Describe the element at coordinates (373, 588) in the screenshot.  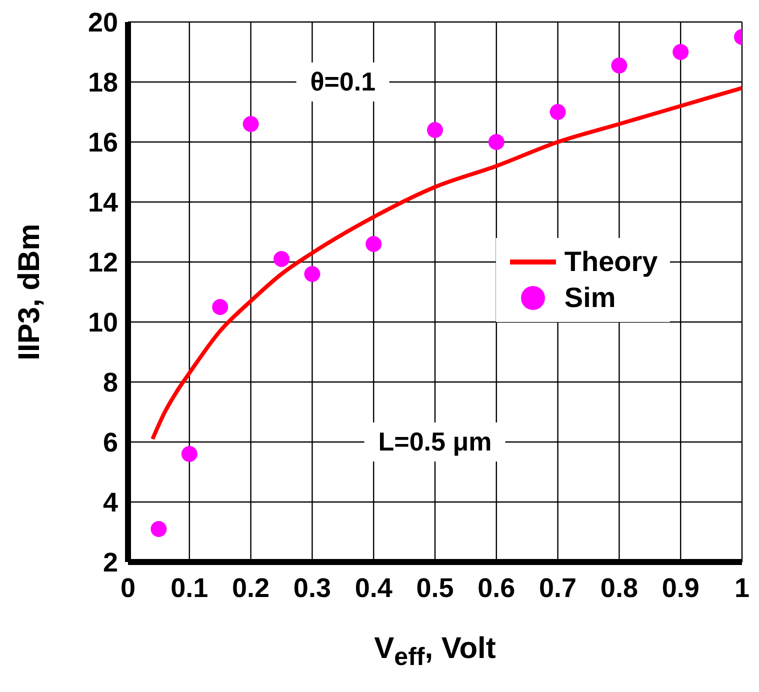
I see `x-tick-label: 0.4` at that location.